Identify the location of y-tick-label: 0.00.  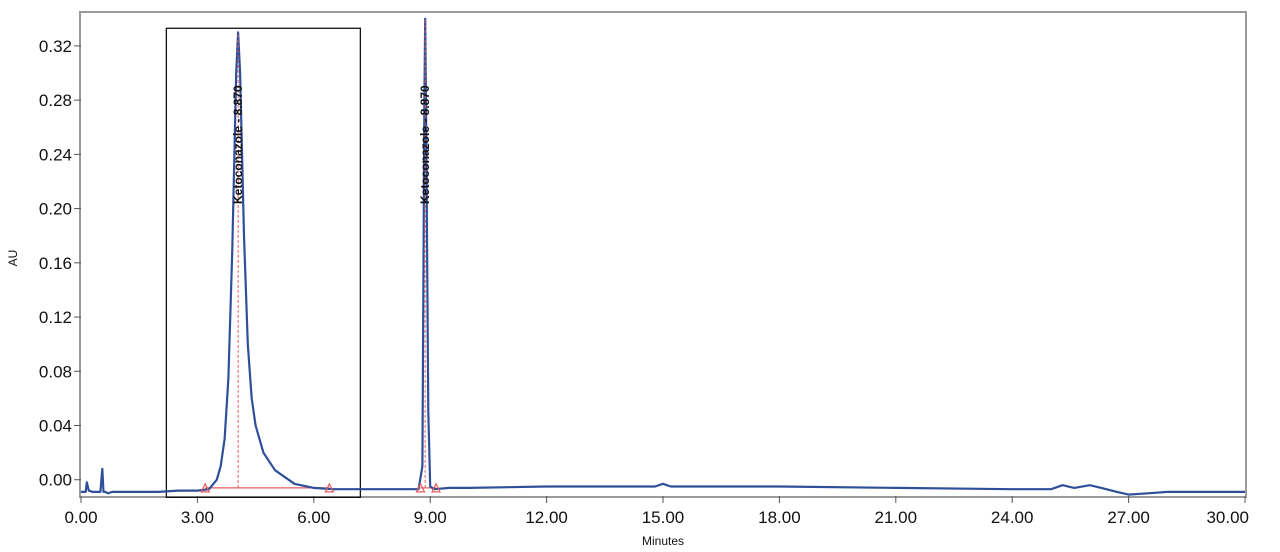
(55, 480).